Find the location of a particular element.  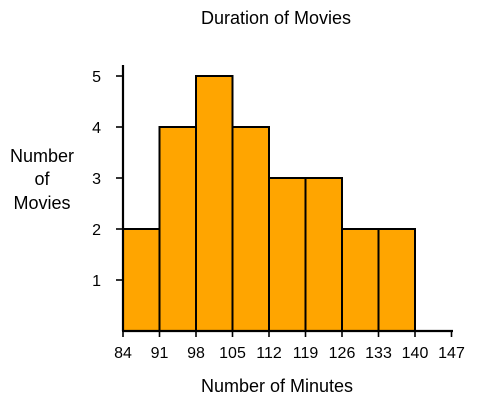

x-tick-label-91: 91 is located at coordinates (160, 353).